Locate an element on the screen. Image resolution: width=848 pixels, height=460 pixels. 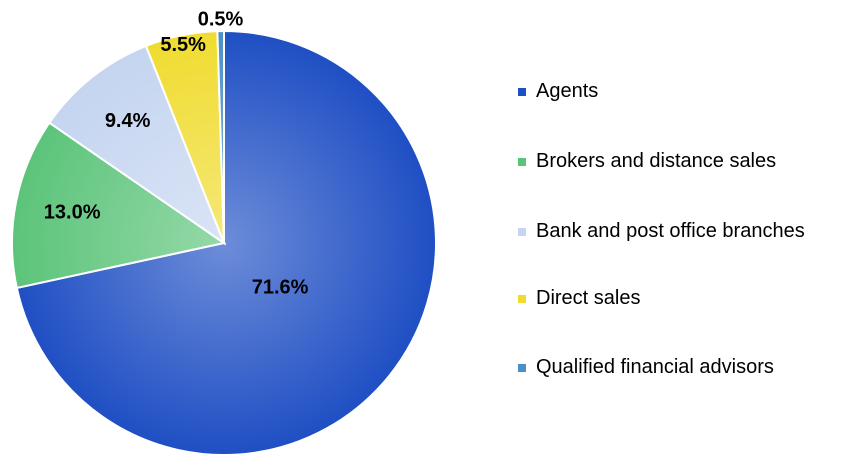
data-label: 5.5% is located at coordinates (183, 45).